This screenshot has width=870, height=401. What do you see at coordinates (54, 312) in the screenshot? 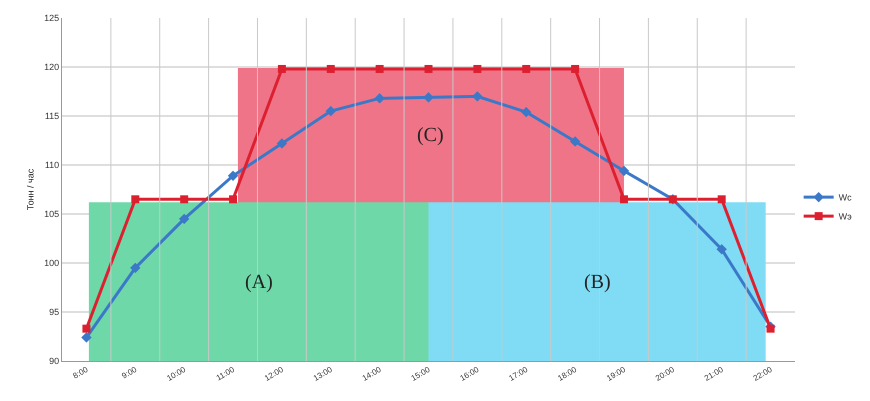
I see `y-tick-label: 95` at bounding box center [54, 312].